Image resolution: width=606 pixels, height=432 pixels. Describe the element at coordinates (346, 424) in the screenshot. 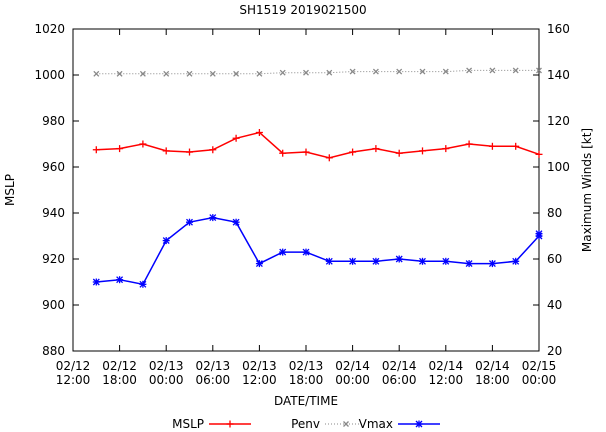

I see `legend-marker-penv` at that location.